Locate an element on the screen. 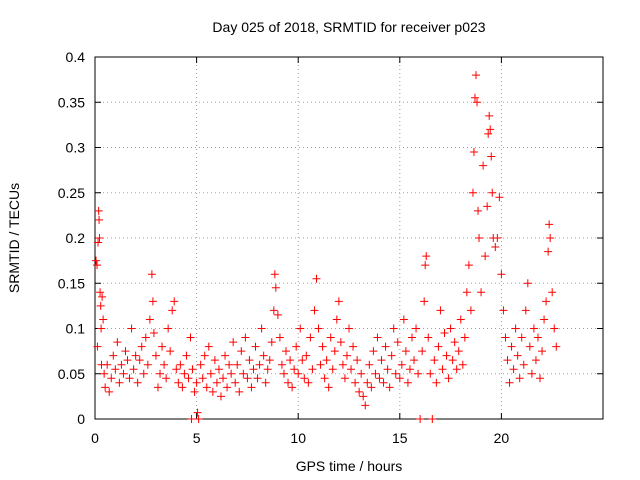 The image size is (640, 480). y-tick-label: 0.05 is located at coordinates (71, 374).